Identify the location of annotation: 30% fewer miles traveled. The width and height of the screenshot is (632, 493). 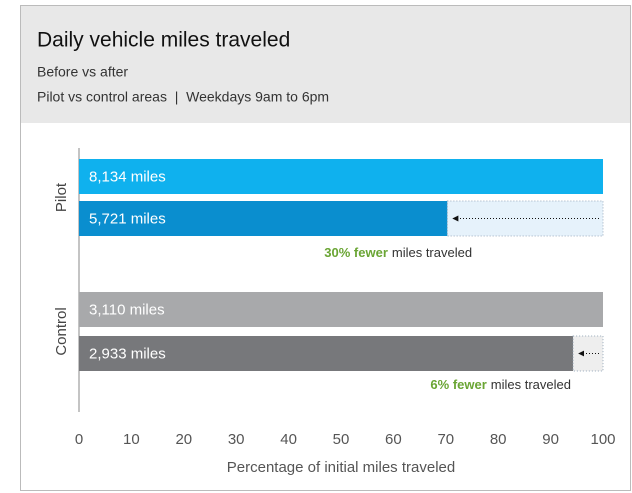
(398, 252).